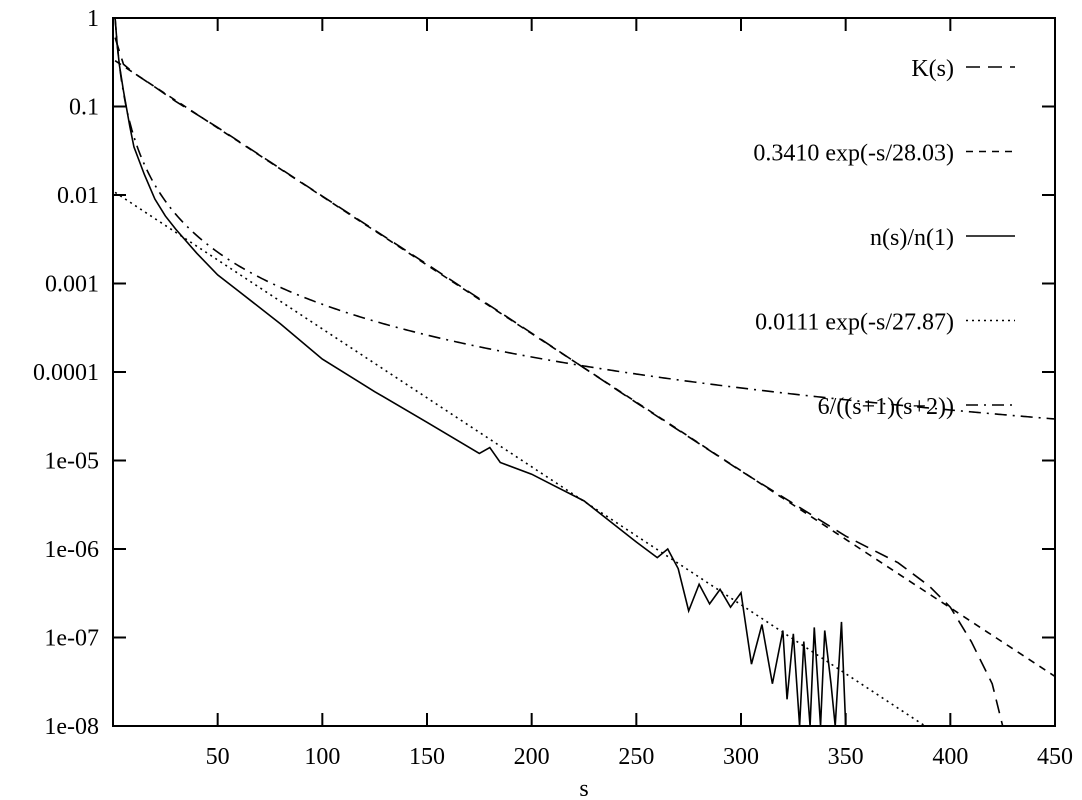 The width and height of the screenshot is (1082, 800). I want to click on y-tick-label: 1e-06, so click(71, 550).